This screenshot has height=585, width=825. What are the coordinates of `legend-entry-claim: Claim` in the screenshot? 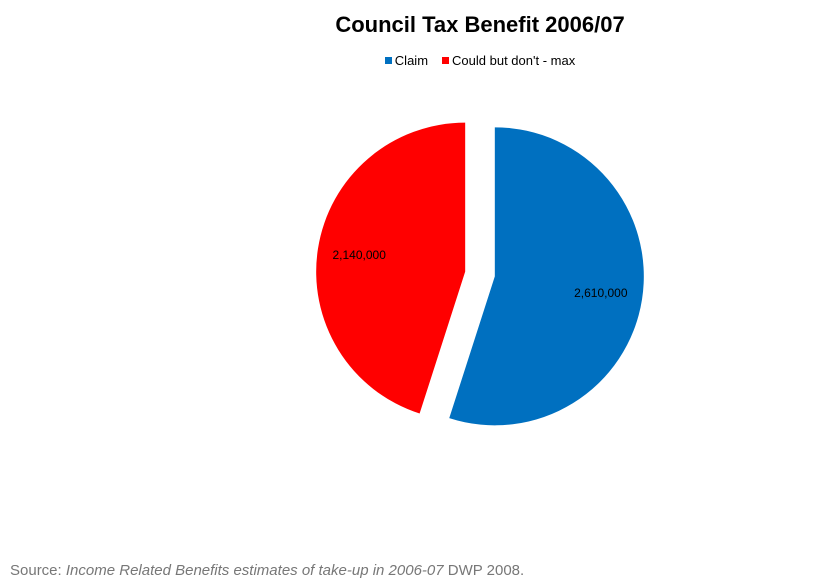 It's located at (406, 60).